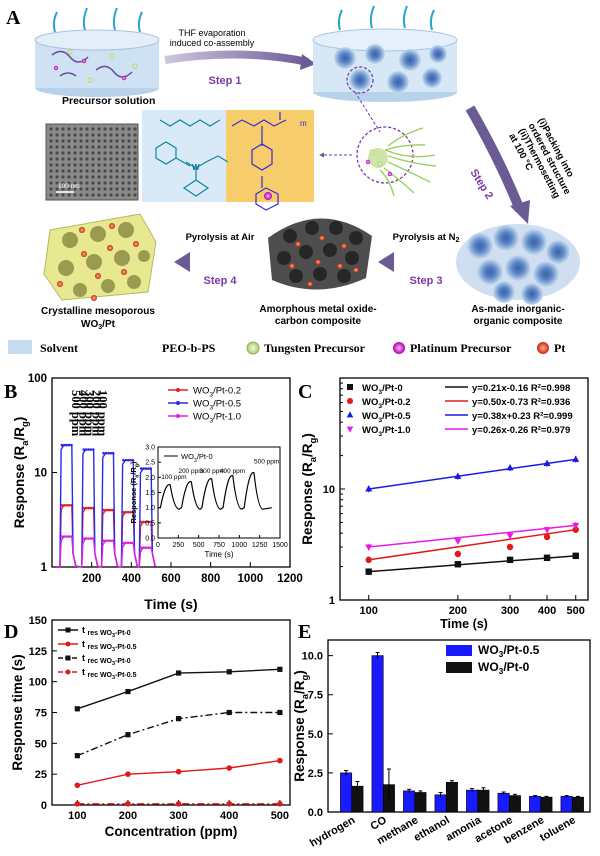 This screenshot has width=600, height=856. What do you see at coordinates (197, 458) in the screenshot?
I see `inset-legend-label: WO3/Pt-0` at bounding box center [197, 458].